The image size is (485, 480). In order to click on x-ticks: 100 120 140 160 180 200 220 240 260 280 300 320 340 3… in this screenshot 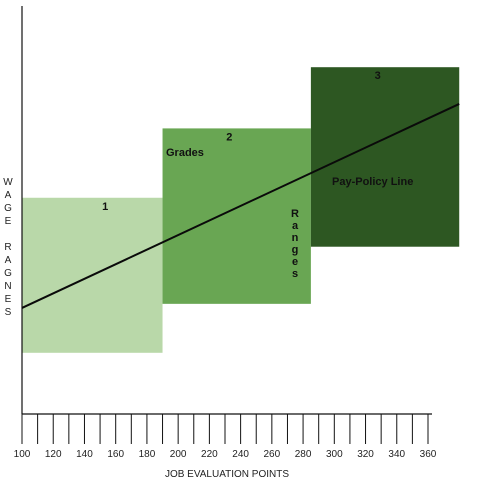, I will do `click(225, 437)`.